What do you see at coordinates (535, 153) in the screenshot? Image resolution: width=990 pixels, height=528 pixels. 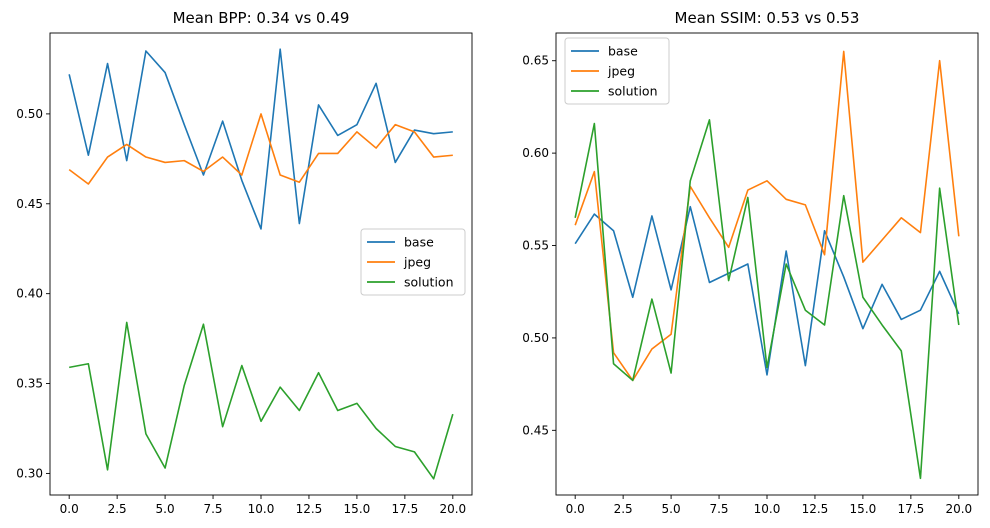 I see `y-tick-label: 0.60` at bounding box center [535, 153].